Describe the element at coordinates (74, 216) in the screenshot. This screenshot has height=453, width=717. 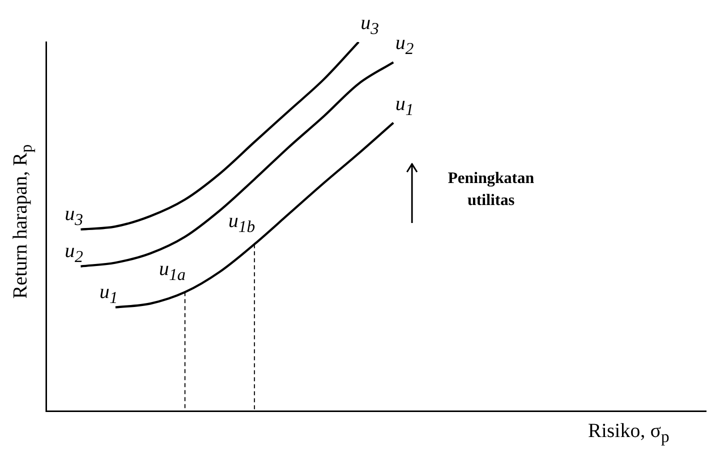
I see `series-label: u$_{3}$` at that location.